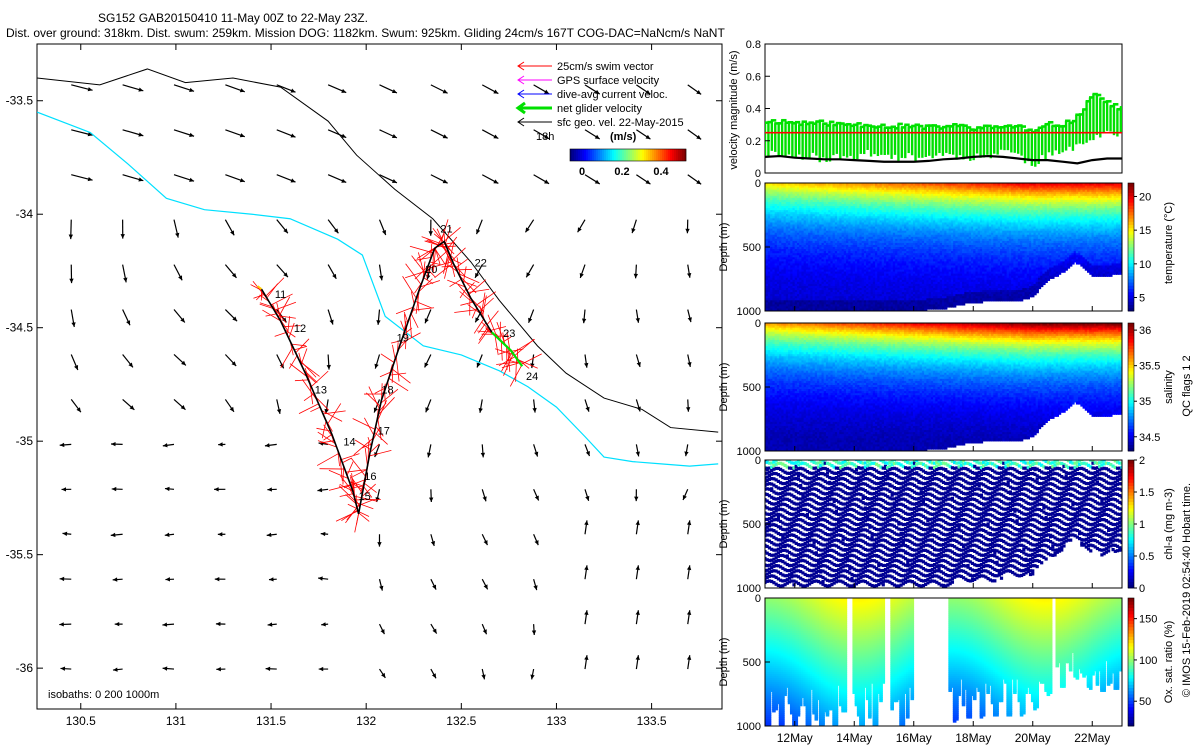 The image size is (1200, 750). What do you see at coordinates (607, 155) in the screenshot?
I see `legend-colorbar-cell` at bounding box center [607, 155].